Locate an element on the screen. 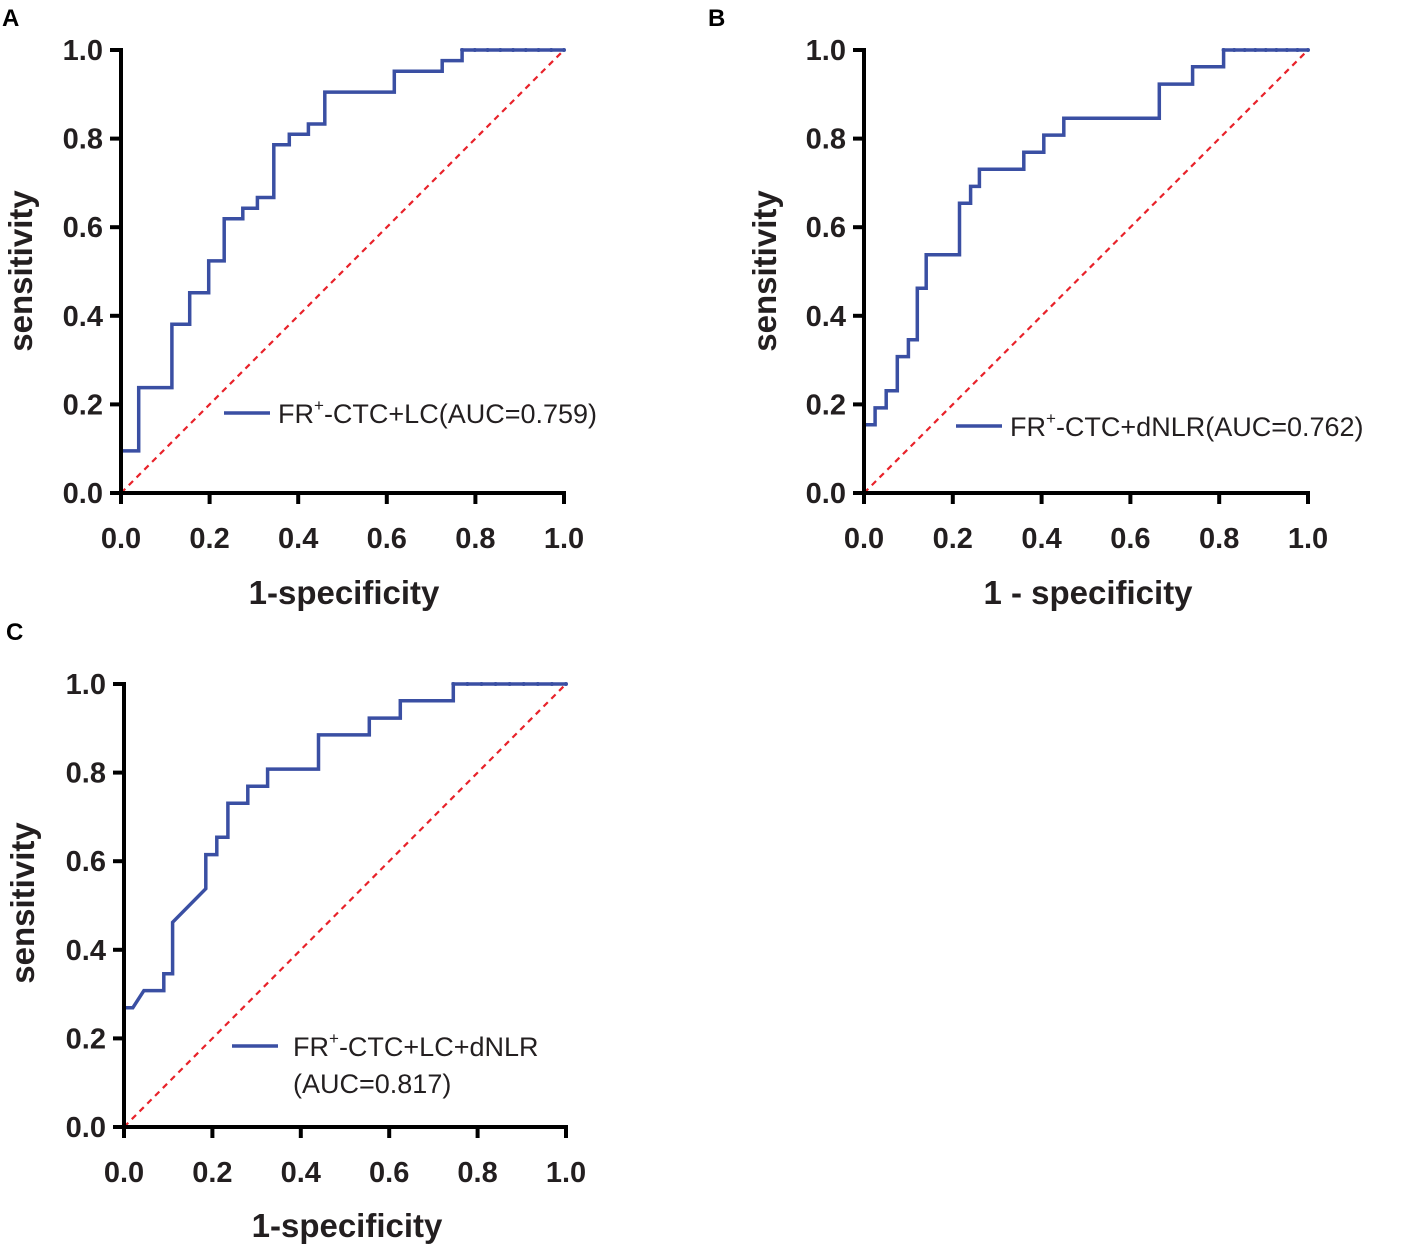 The height and width of the screenshot is (1245, 1417). legend: FR+-CTC+LC+dNLR (AUC=0.817) is located at coordinates (385, 1064).